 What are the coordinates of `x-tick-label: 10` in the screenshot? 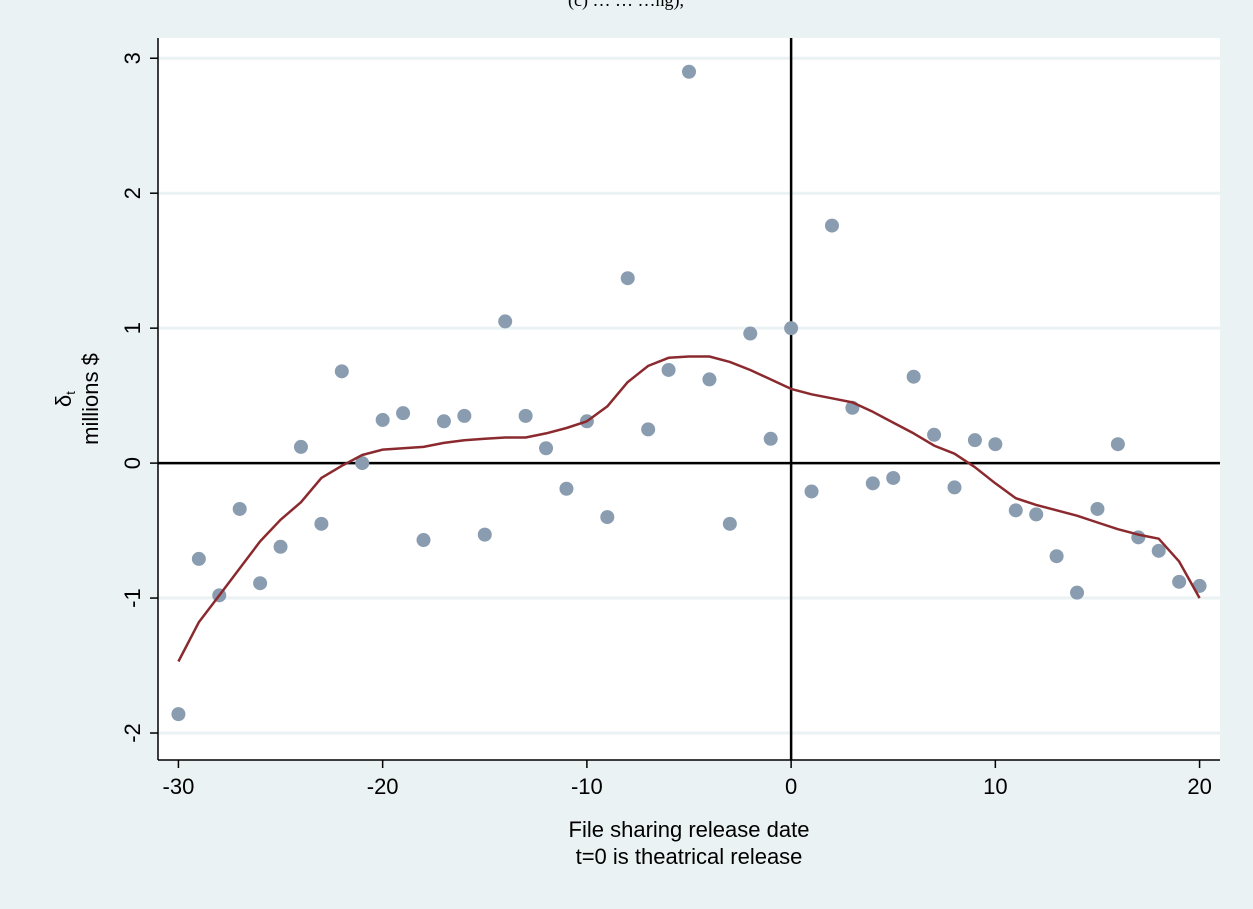 It's located at (995, 786).